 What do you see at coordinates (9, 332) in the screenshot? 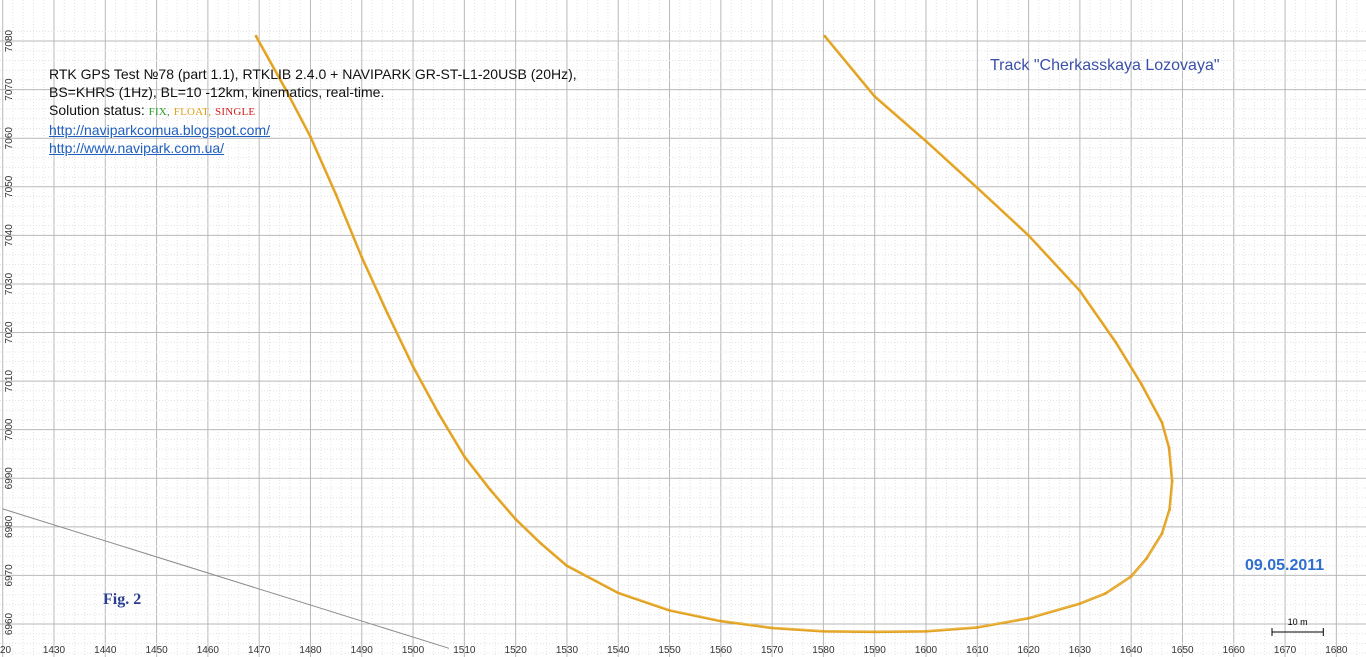
I see `y-tick-label: 7020` at bounding box center [9, 332].